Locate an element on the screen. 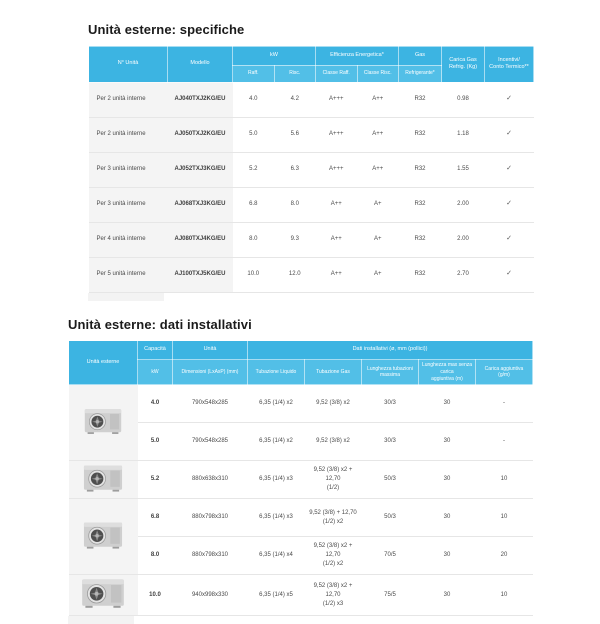  cell-lunghezza-max: 70/5 is located at coordinates (390, 555).